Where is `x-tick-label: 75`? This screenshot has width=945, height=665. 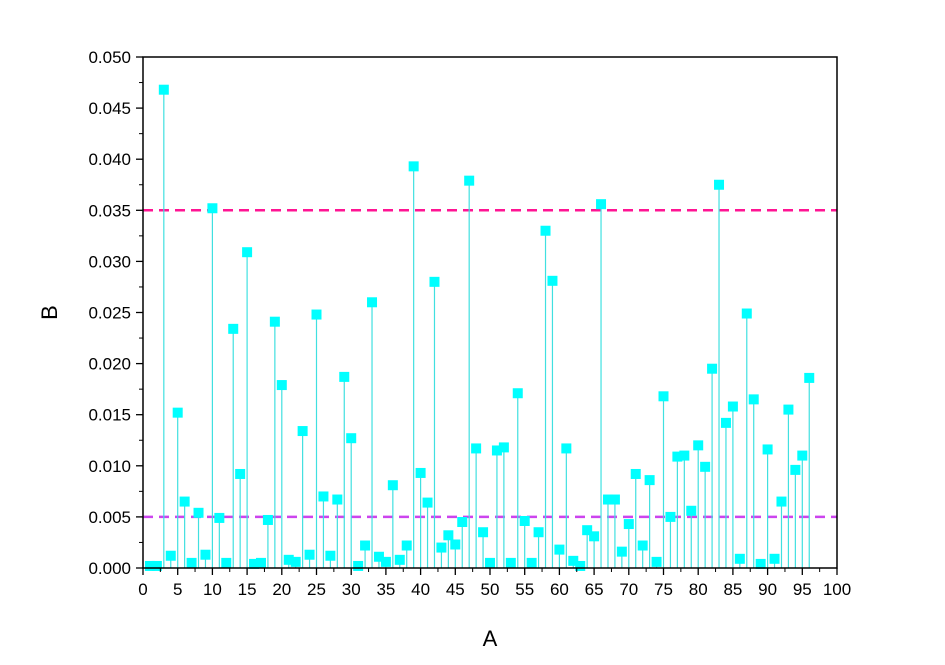 x-tick-label: 75 is located at coordinates (663, 589).